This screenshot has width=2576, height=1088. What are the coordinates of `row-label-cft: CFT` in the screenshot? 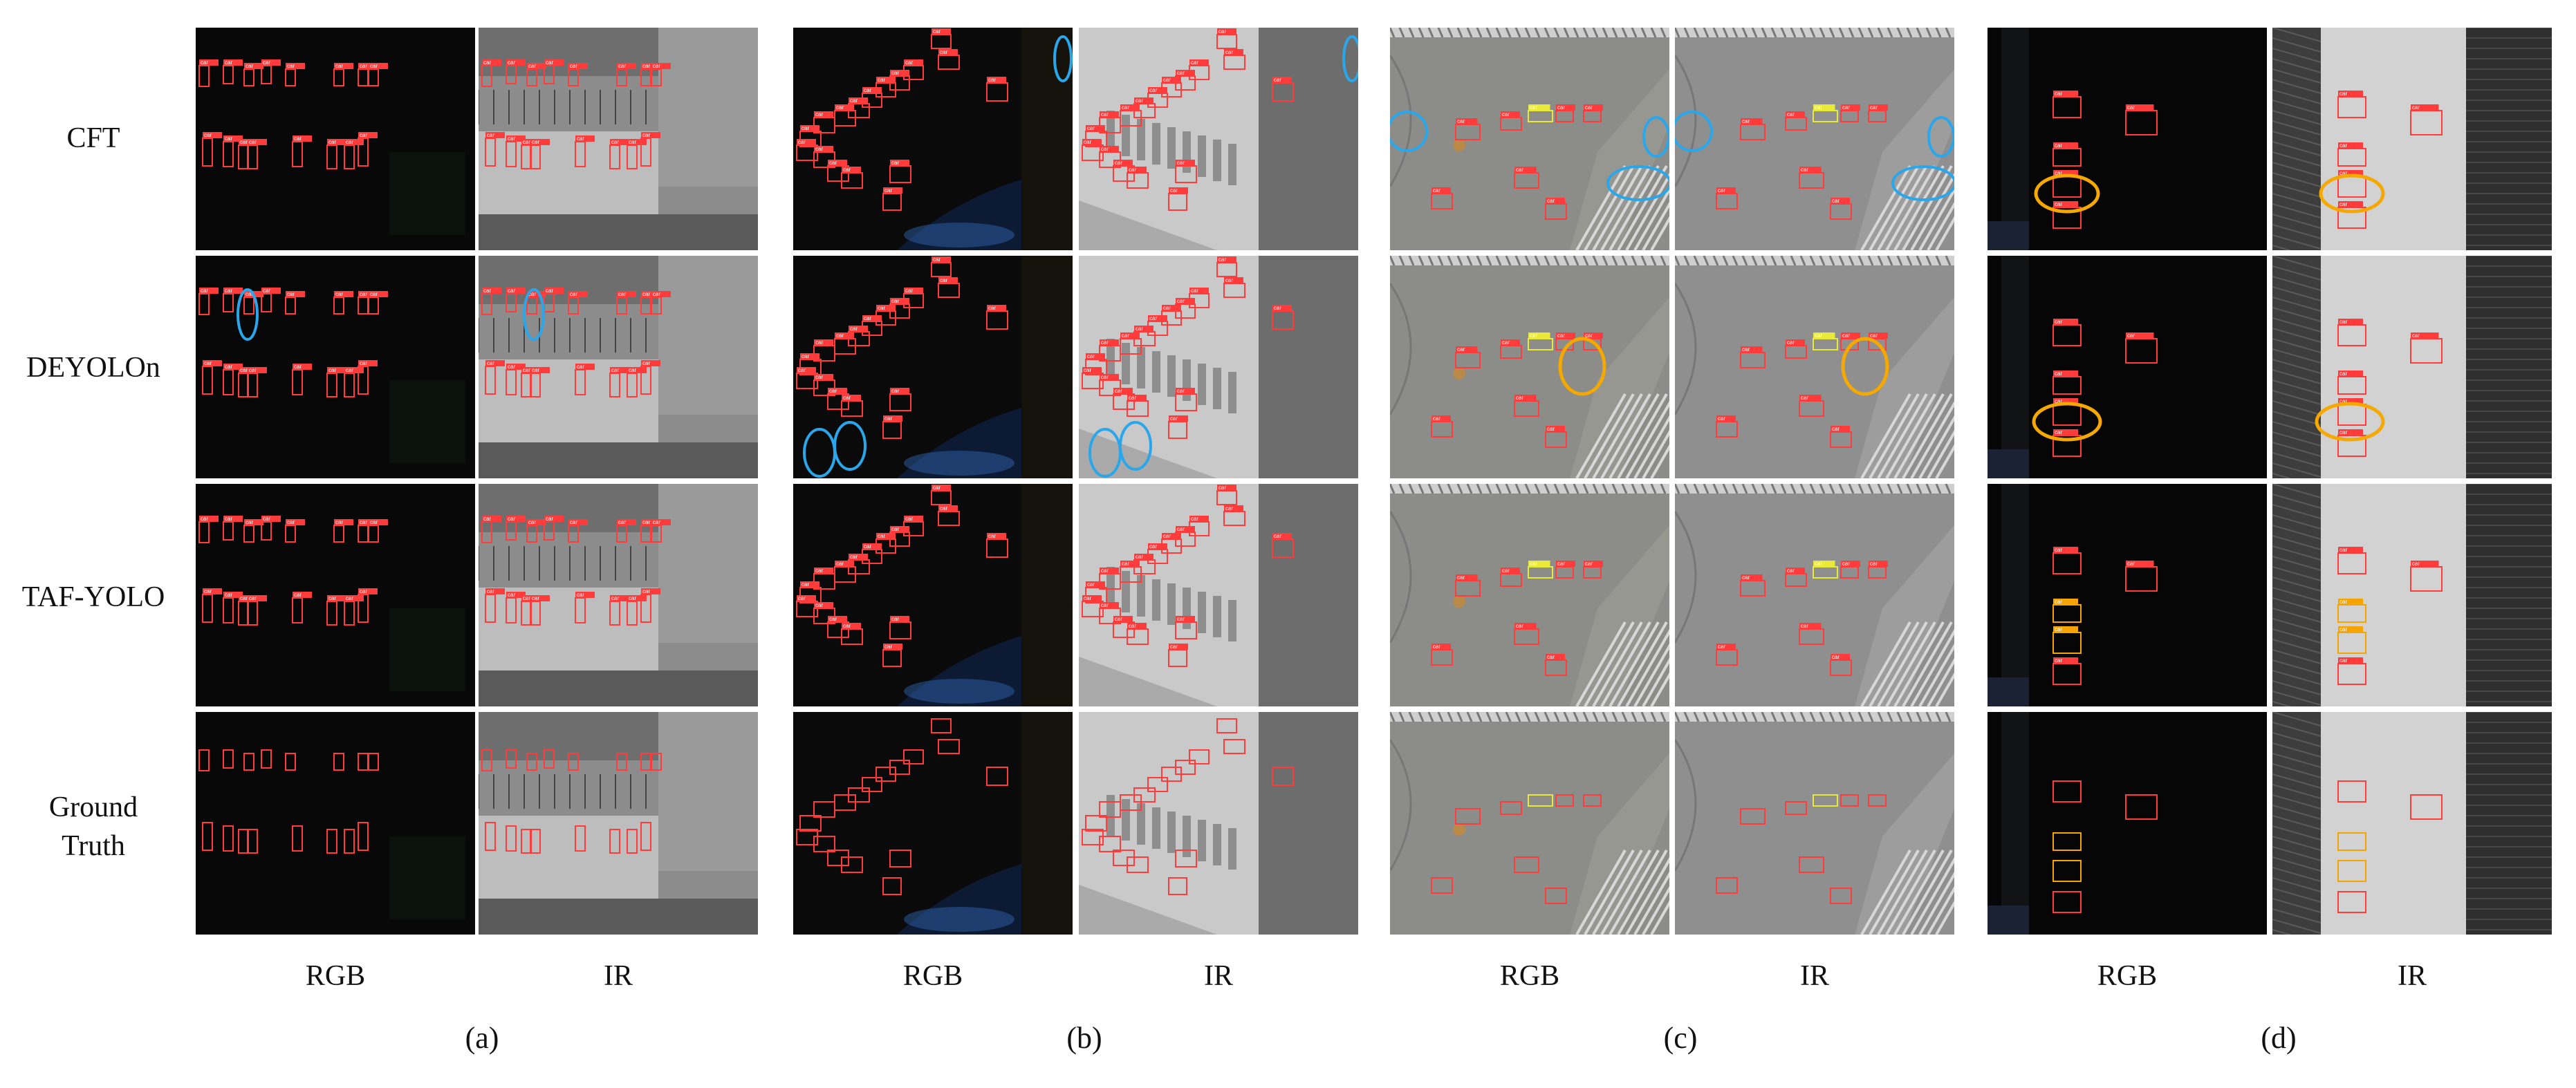 It's located at (93, 138).